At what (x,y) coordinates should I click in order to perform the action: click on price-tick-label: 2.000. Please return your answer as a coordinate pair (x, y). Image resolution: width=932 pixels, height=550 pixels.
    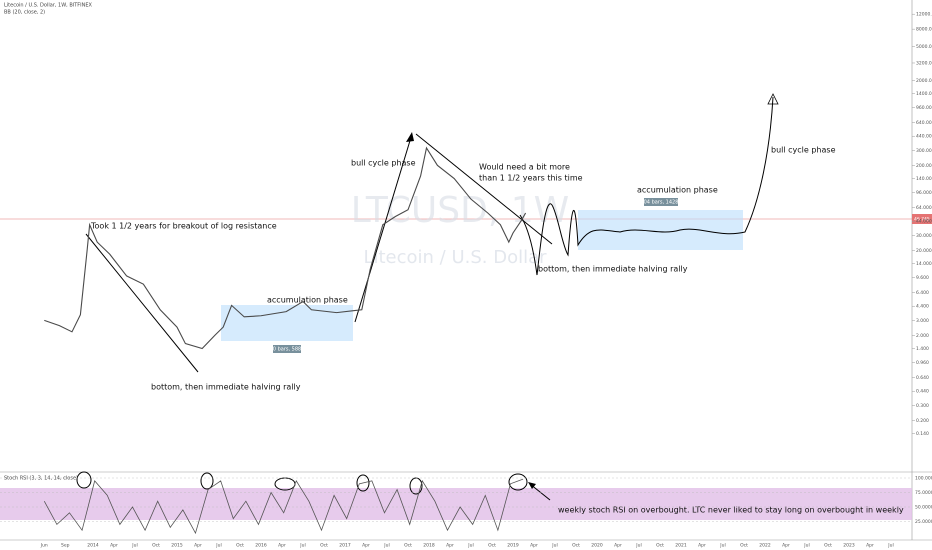
    Looking at the image, I should click on (922, 336).